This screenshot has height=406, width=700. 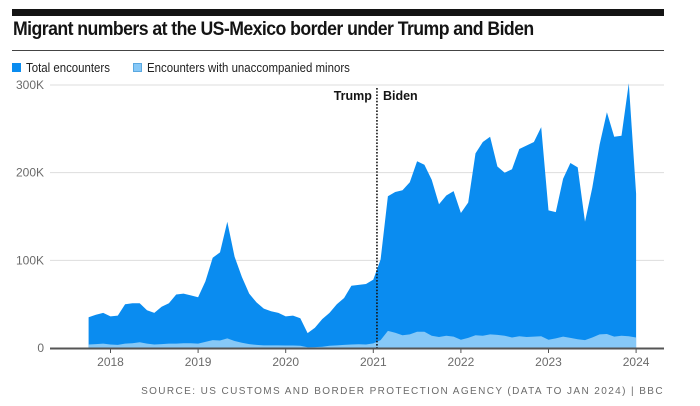 What do you see at coordinates (285, 362) in the screenshot?
I see `x-tick-label: 2020` at bounding box center [285, 362].